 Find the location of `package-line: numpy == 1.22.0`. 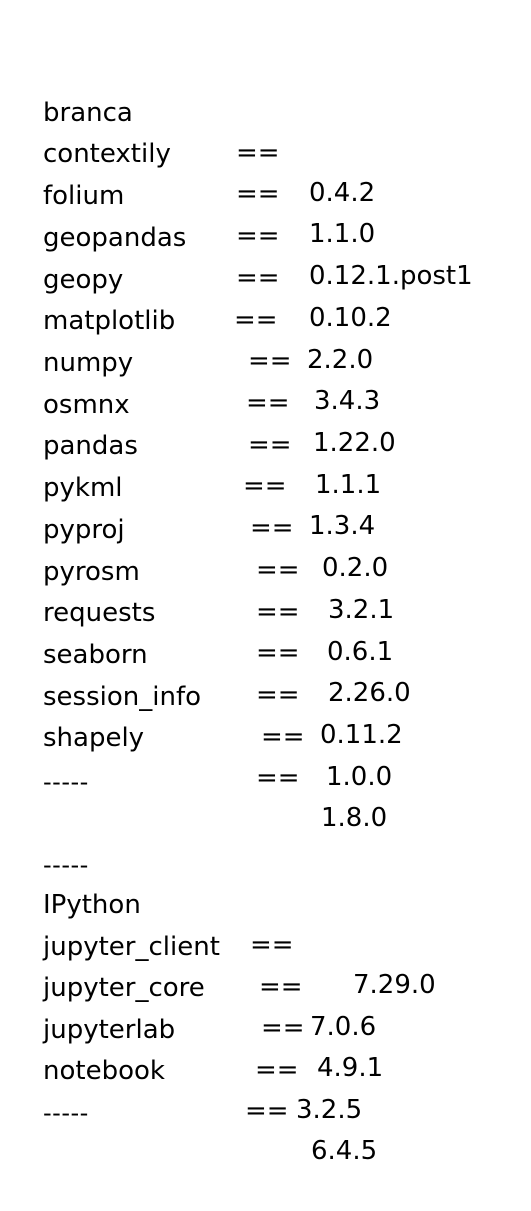

package-line: numpy == 1.22.0 is located at coordinates (265, 380).